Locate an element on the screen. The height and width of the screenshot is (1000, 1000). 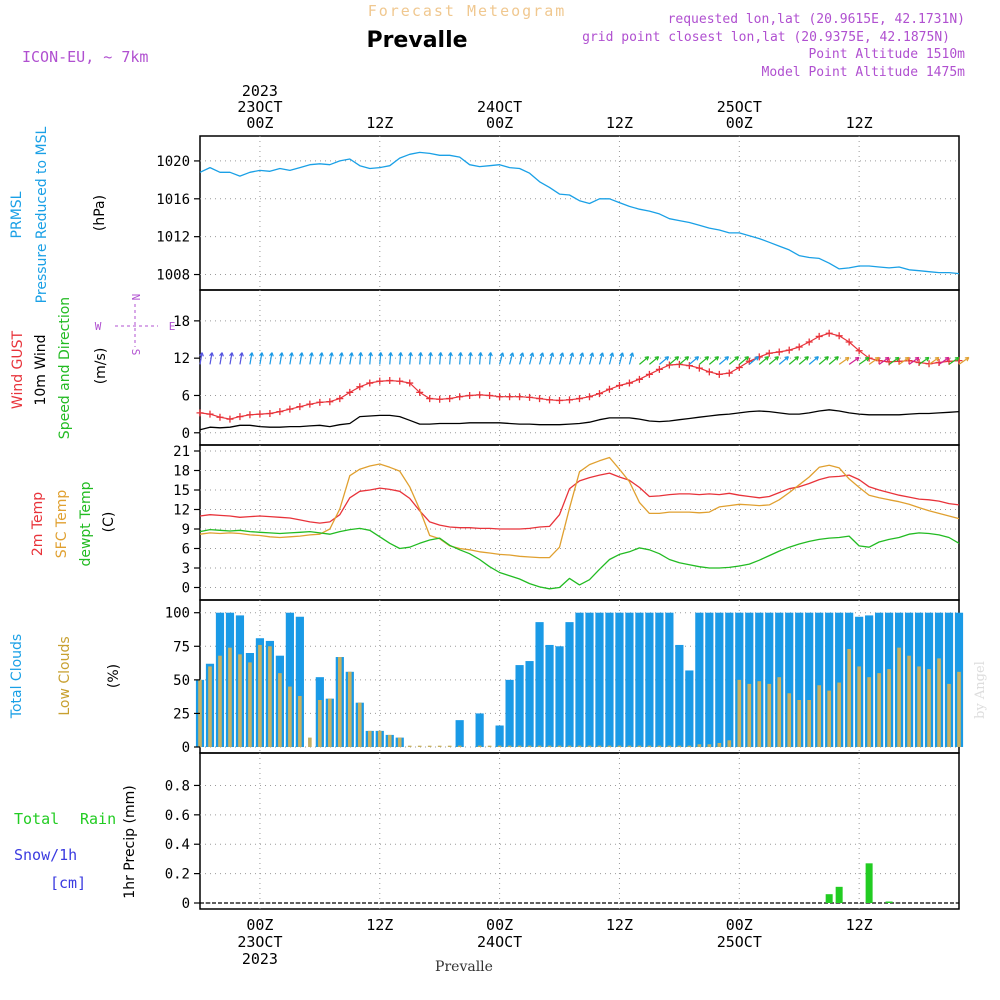
precip-rain-label: Rain is located at coordinates (98, 819).